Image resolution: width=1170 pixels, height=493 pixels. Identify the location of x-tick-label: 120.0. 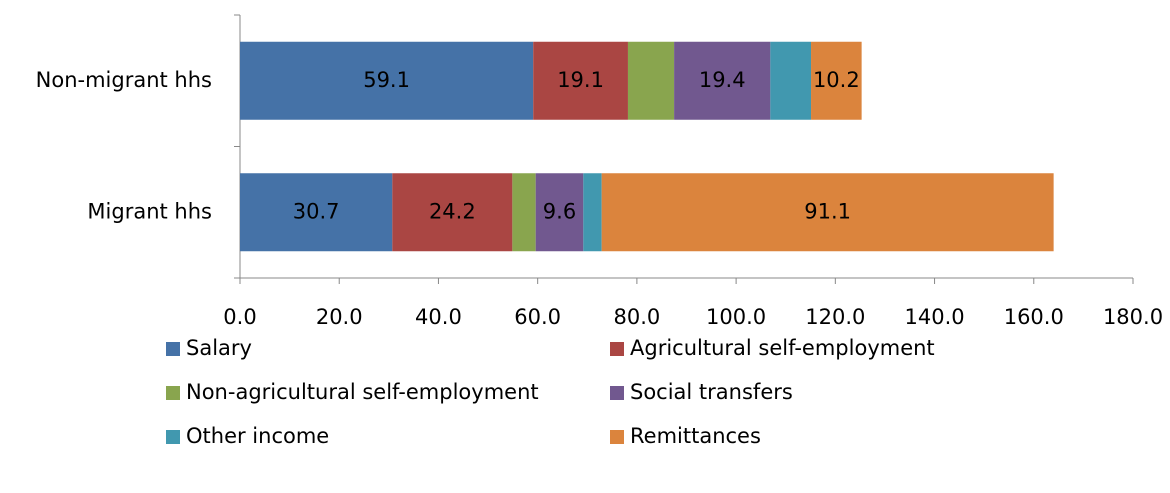
(835, 317).